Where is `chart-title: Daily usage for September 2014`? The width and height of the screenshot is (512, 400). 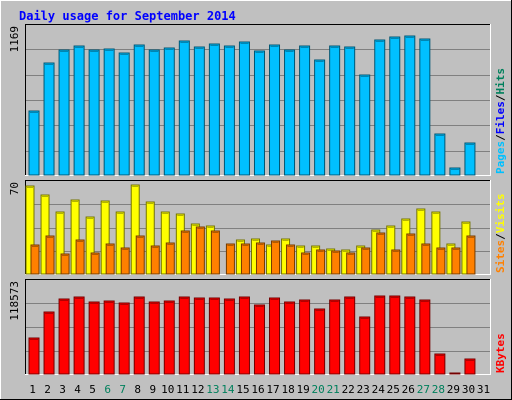 chart-title: Daily usage for September 2014 is located at coordinates (127, 16).